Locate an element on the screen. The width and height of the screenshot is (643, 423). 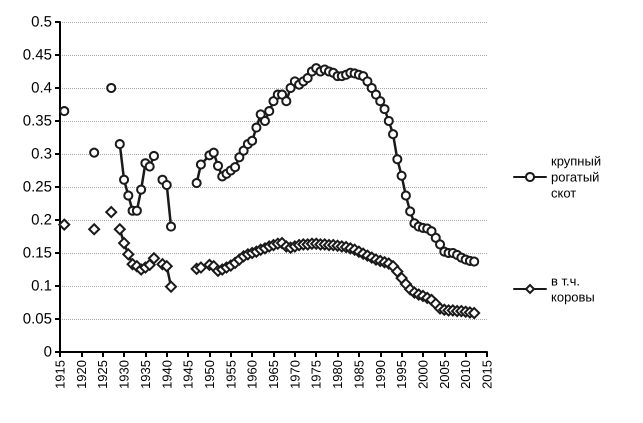
x-tick-label: 2015 is located at coordinates (487, 374).